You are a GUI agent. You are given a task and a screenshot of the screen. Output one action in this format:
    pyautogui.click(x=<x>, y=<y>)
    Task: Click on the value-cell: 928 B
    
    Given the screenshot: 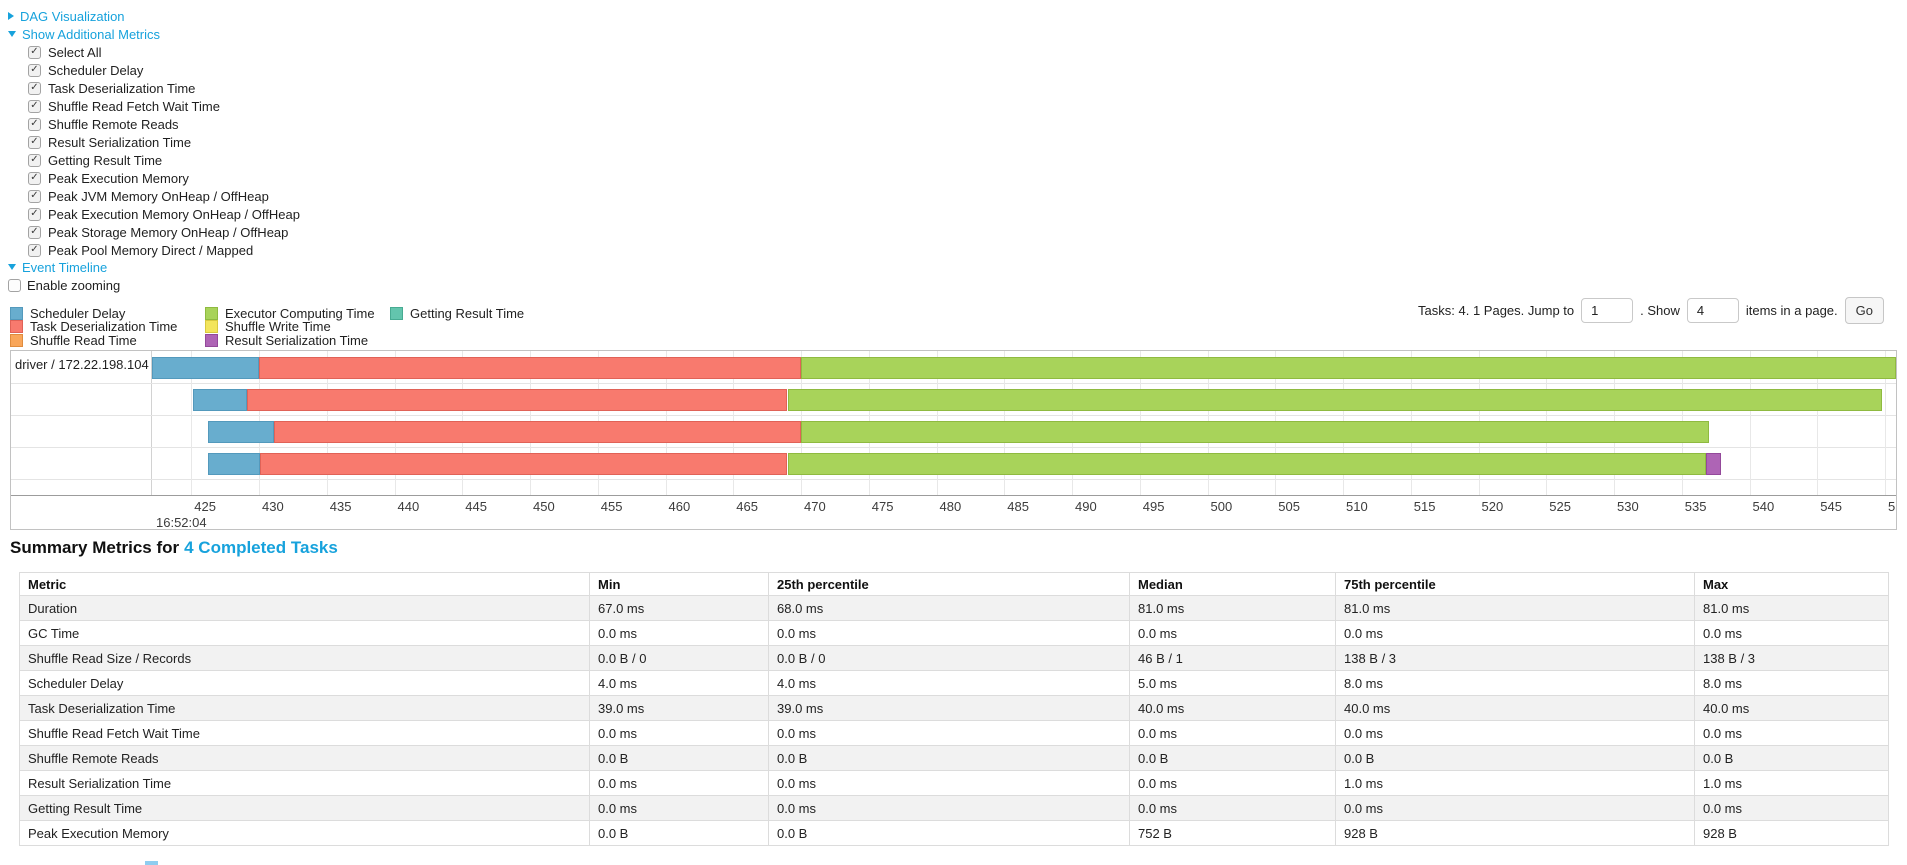 What is the action you would take?
    pyautogui.click(x=1791, y=833)
    